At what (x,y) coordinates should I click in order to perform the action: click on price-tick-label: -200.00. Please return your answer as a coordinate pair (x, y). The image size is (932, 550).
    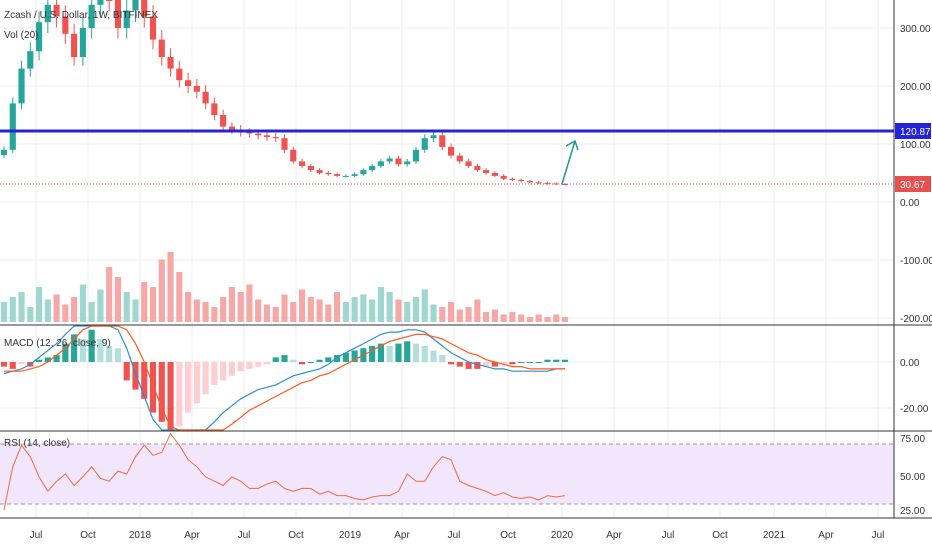
    Looking at the image, I should click on (916, 319).